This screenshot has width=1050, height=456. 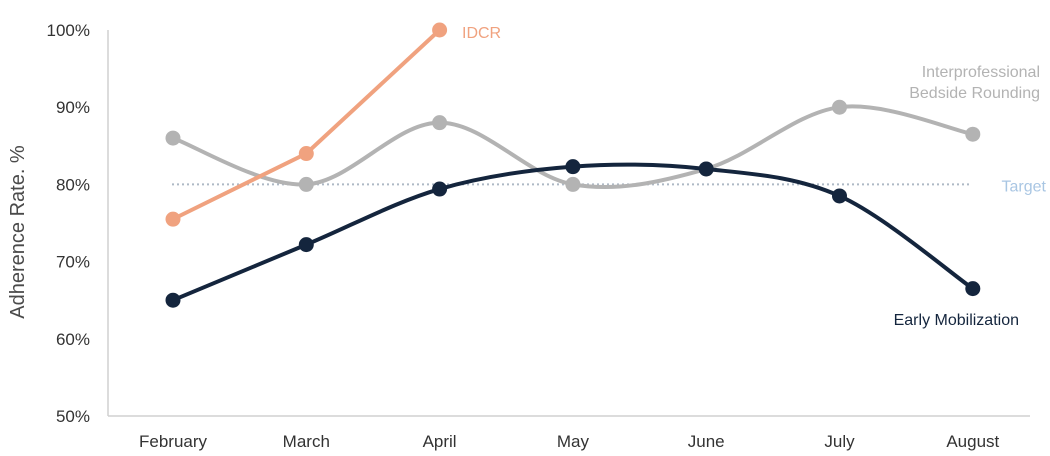 I want to click on y-tick-label: 70%, so click(x=73, y=262).